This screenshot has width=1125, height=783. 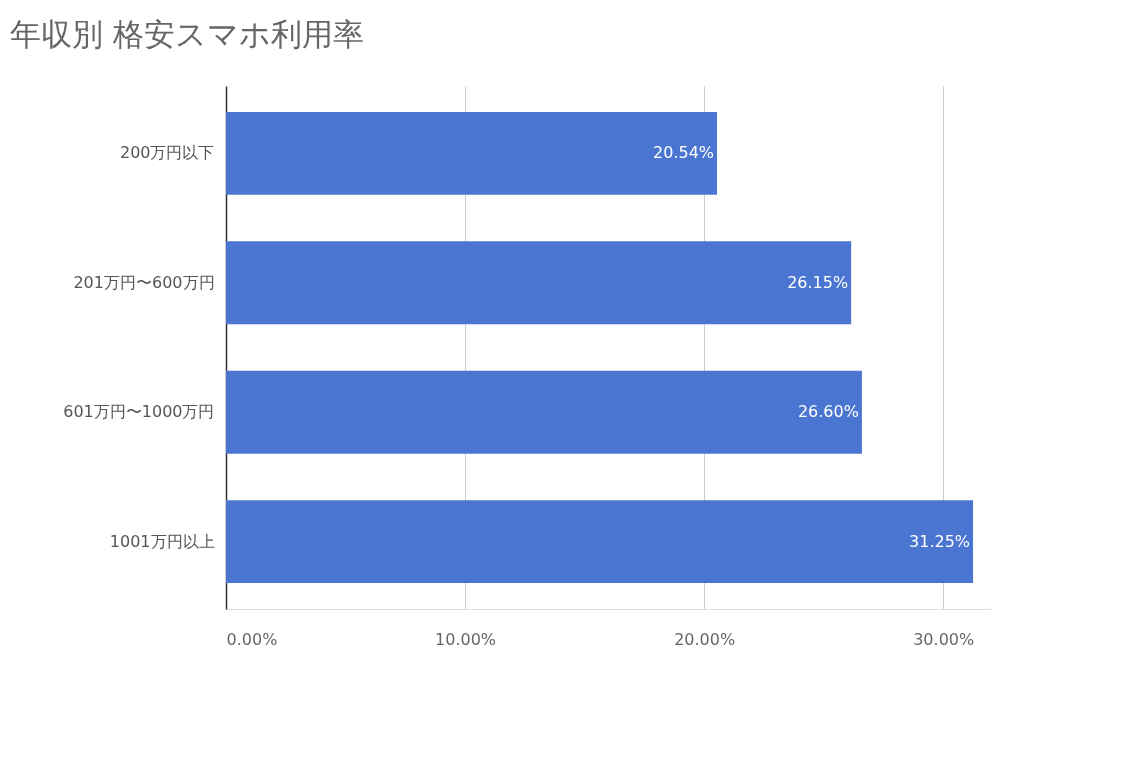 I want to click on data-label: 26.15%, so click(x=818, y=282).